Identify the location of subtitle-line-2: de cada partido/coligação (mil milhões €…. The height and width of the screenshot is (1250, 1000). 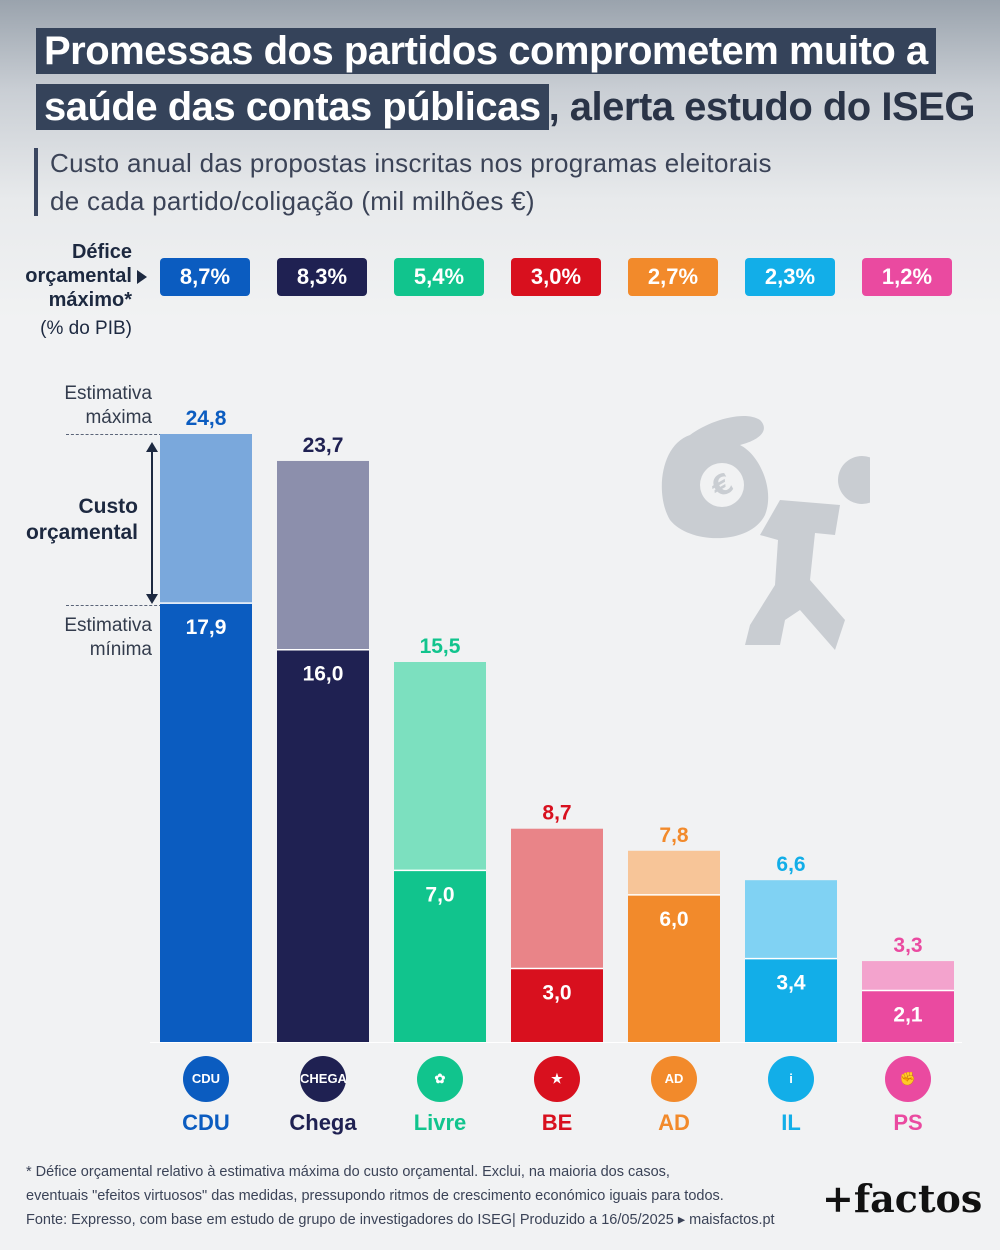
(292, 201).